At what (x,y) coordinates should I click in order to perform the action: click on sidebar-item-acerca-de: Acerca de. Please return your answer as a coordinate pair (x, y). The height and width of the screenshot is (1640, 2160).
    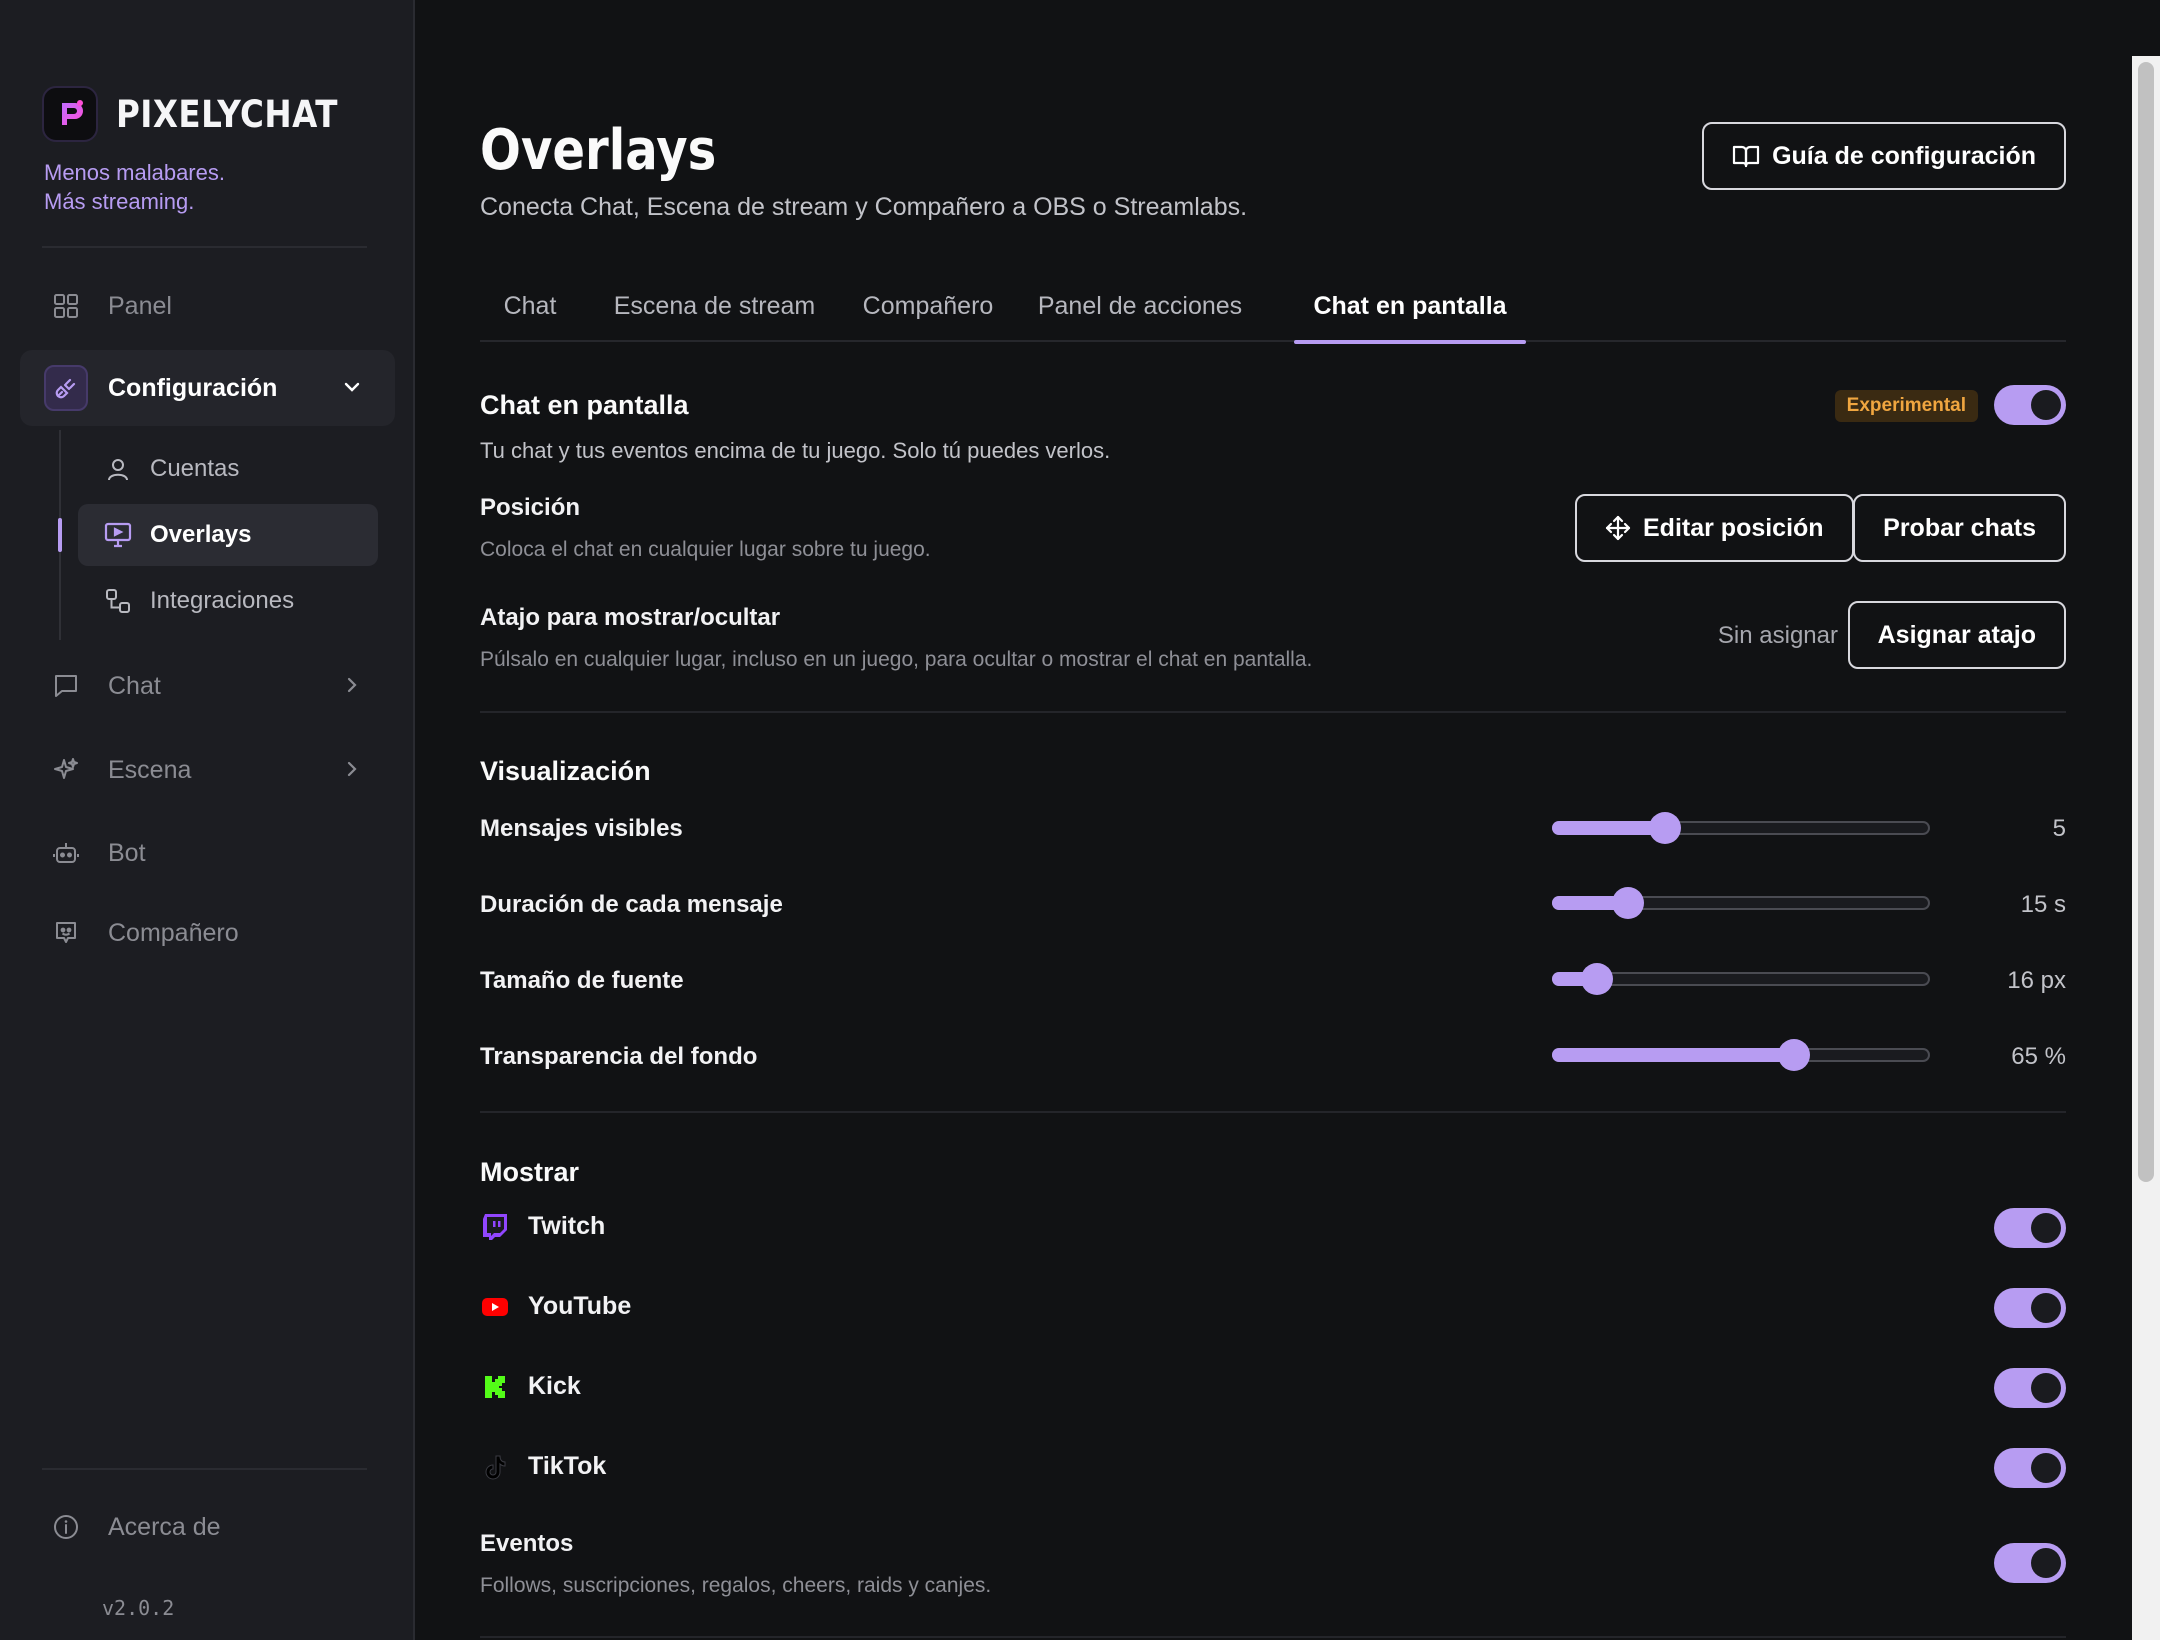
    Looking at the image, I should click on (207, 1527).